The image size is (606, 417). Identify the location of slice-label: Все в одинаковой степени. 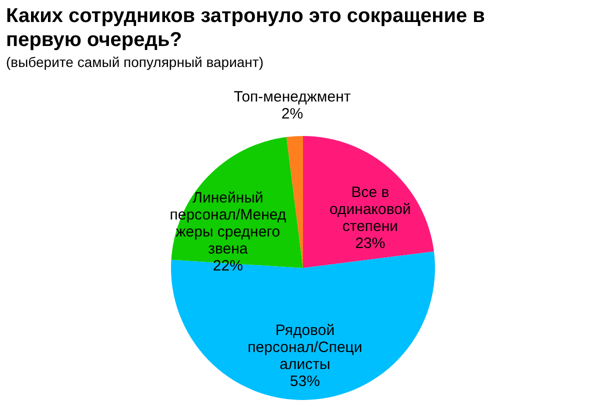
(370, 209).